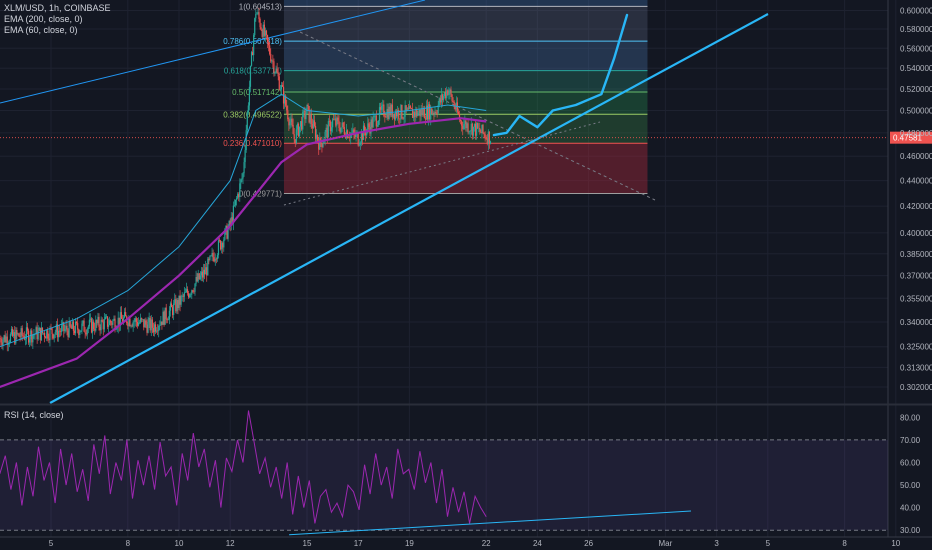 This screenshot has height=550, width=932. Describe the element at coordinates (243, 467) in the screenshot. I see `rsi-line` at that location.